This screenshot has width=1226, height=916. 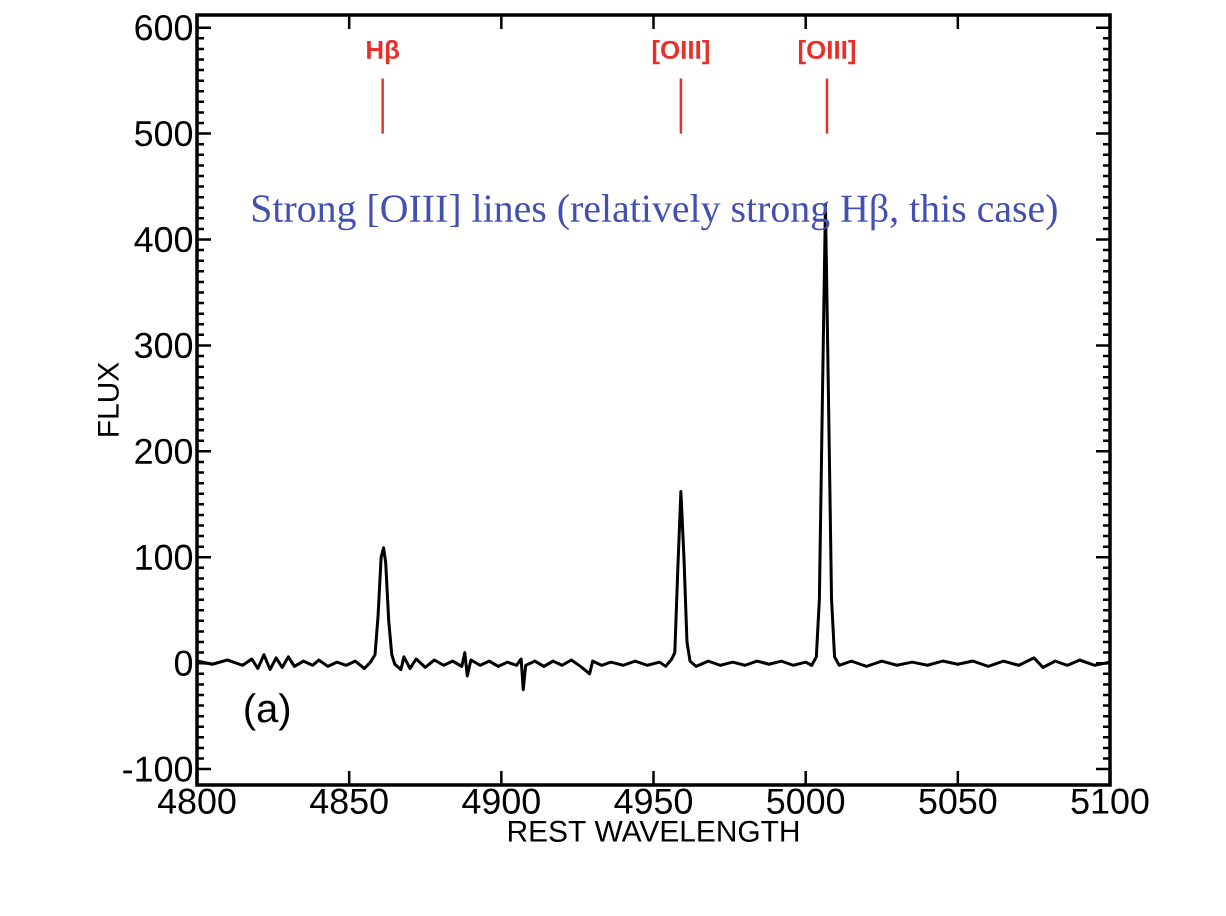 I want to click on x-tick-label: 5000, so click(x=806, y=801).